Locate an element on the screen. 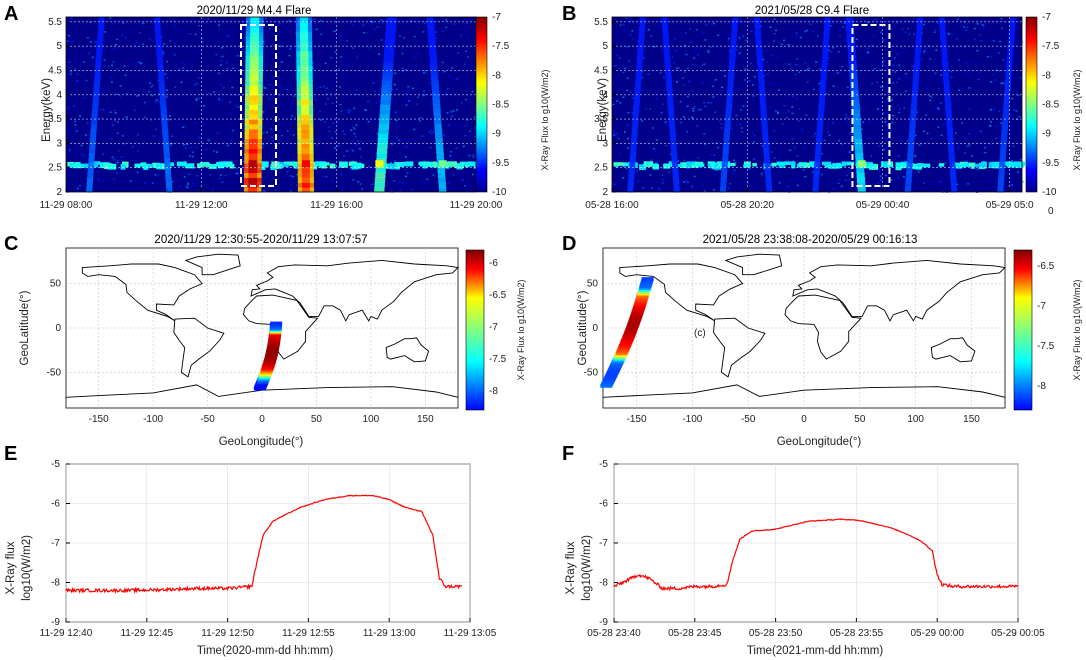  panel-d-xlabel: GeoLongitude(°) is located at coordinates (819, 442).